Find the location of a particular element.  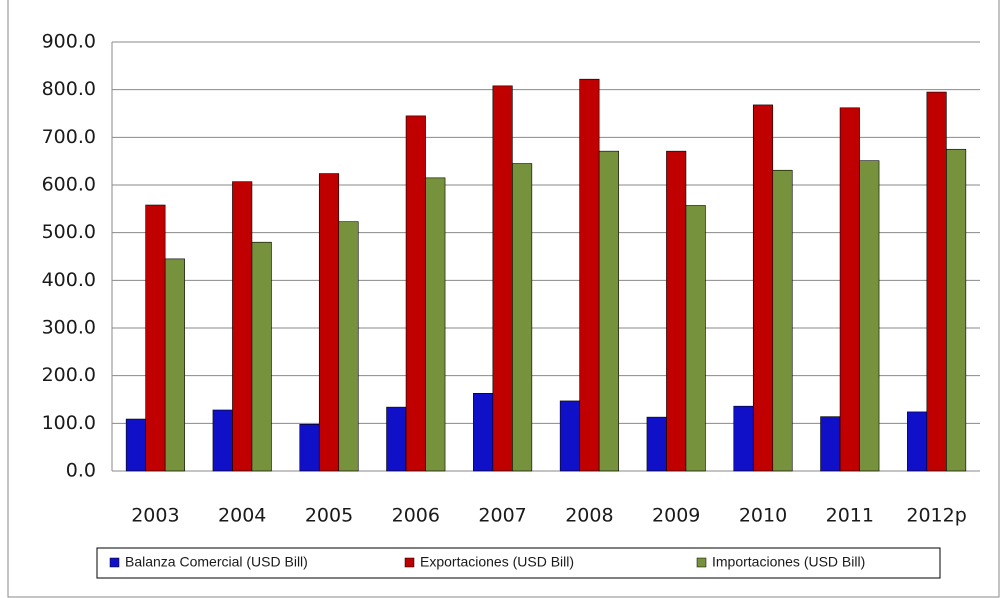

legend-label: Balanza Comercial (USD Bill) is located at coordinates (216, 562).